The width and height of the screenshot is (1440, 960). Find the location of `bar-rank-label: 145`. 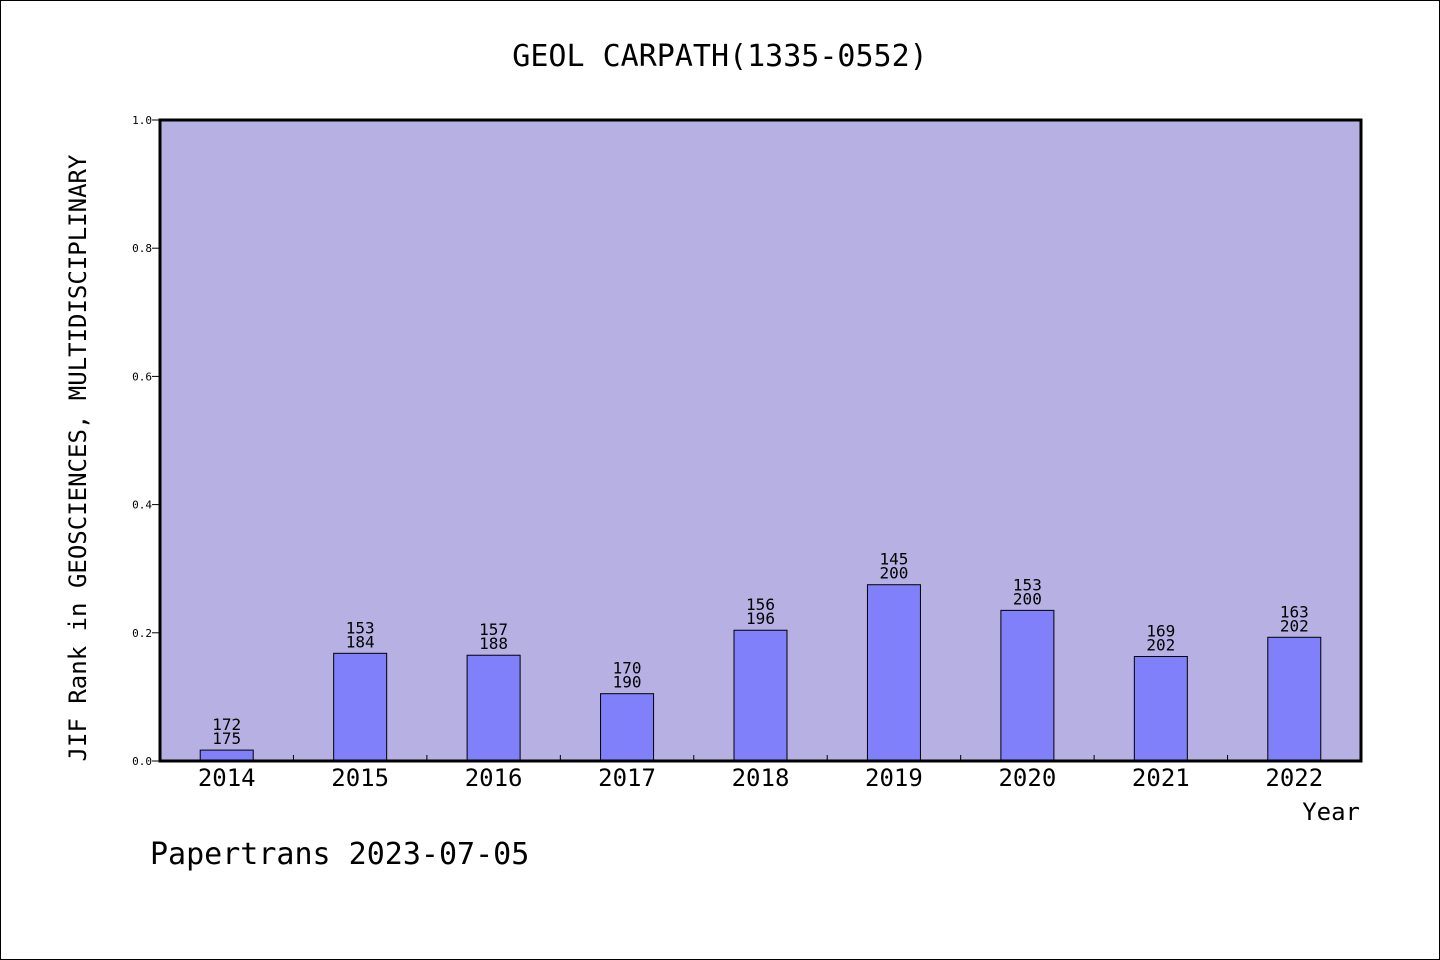

bar-rank-label: 145 is located at coordinates (893, 559).